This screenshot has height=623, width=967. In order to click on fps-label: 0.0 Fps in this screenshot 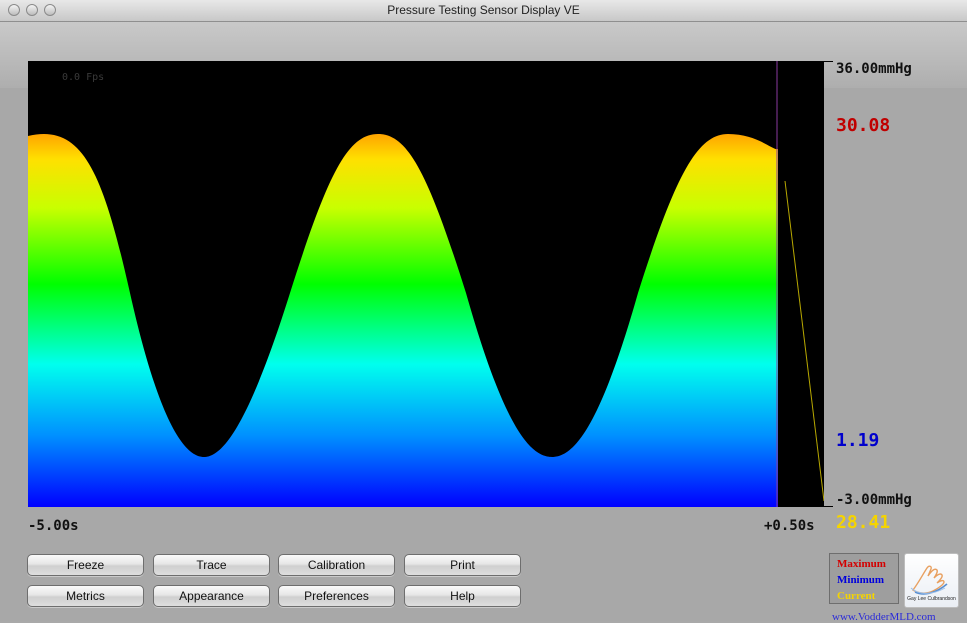, I will do `click(83, 77)`.